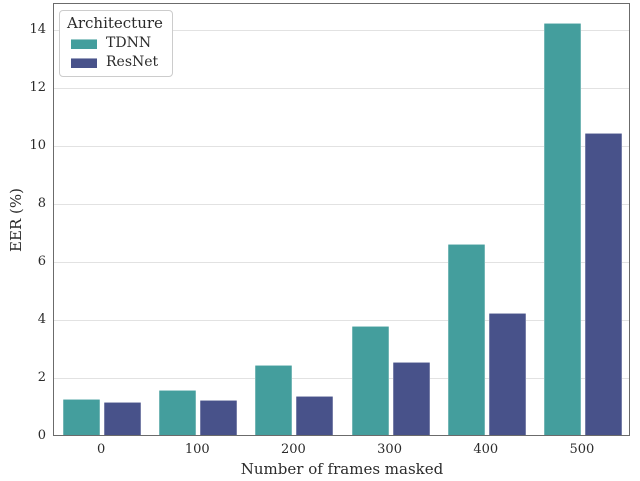 The image size is (640, 481). Describe the element at coordinates (41, 261) in the screenshot. I see `y-tick-label-6: 6` at that location.